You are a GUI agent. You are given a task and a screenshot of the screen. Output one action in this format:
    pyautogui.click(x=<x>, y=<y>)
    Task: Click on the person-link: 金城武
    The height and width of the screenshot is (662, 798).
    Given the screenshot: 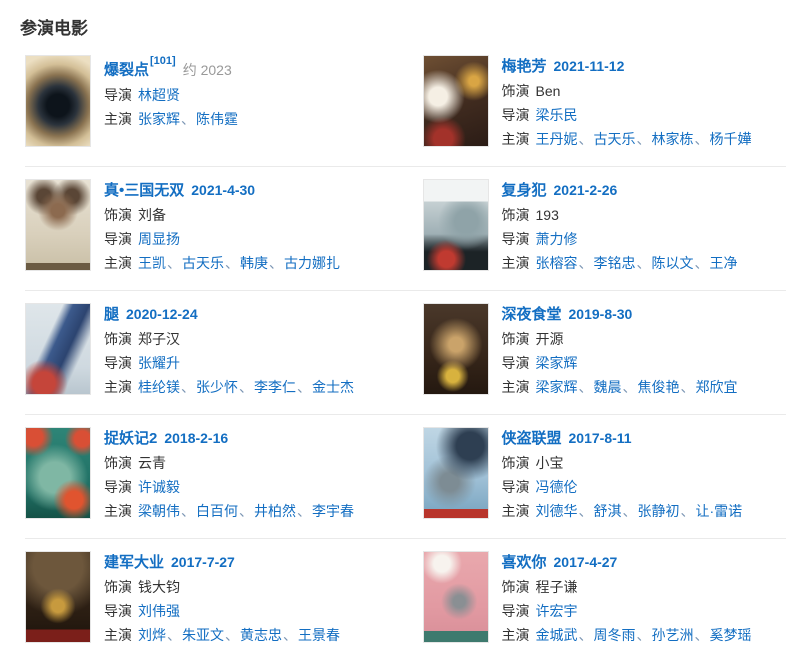 What is the action you would take?
    pyautogui.click(x=556, y=635)
    